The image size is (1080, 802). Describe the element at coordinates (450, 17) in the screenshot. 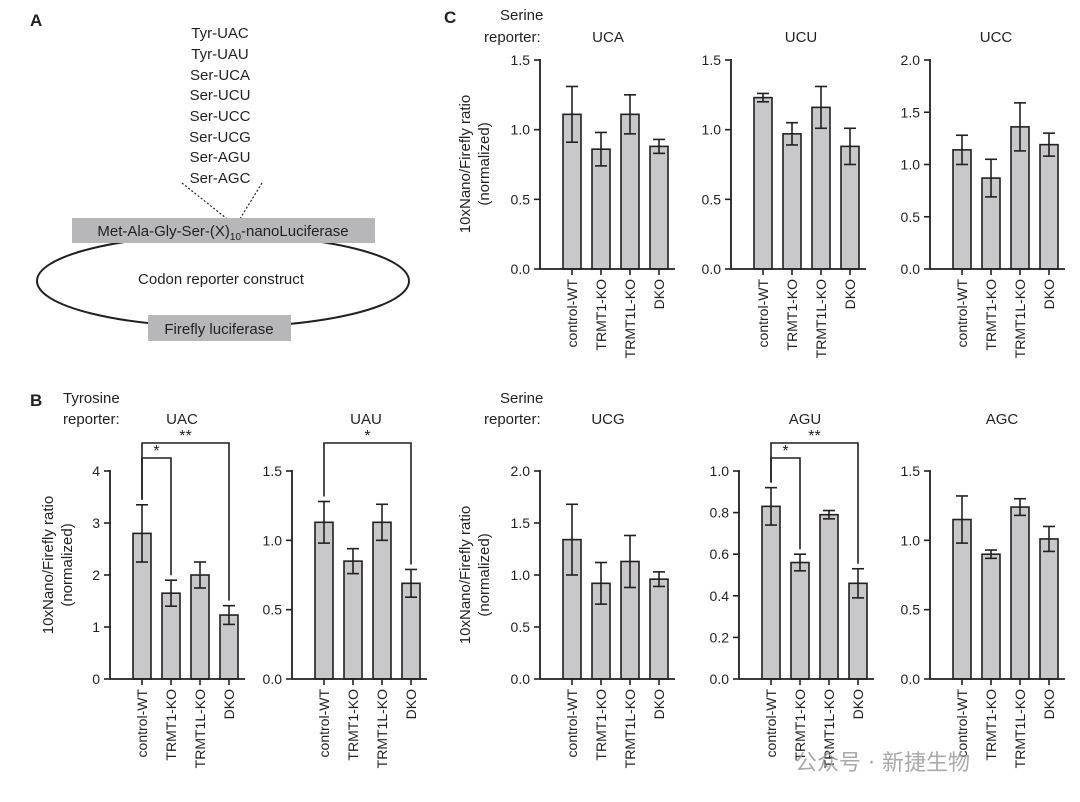

I see `panel-c-letter: C` at that location.